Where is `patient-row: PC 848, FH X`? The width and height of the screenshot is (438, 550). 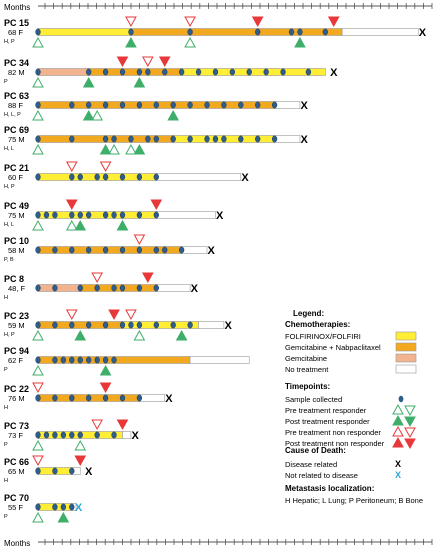 patient-row: PC 848, FH X is located at coordinates (101, 286).